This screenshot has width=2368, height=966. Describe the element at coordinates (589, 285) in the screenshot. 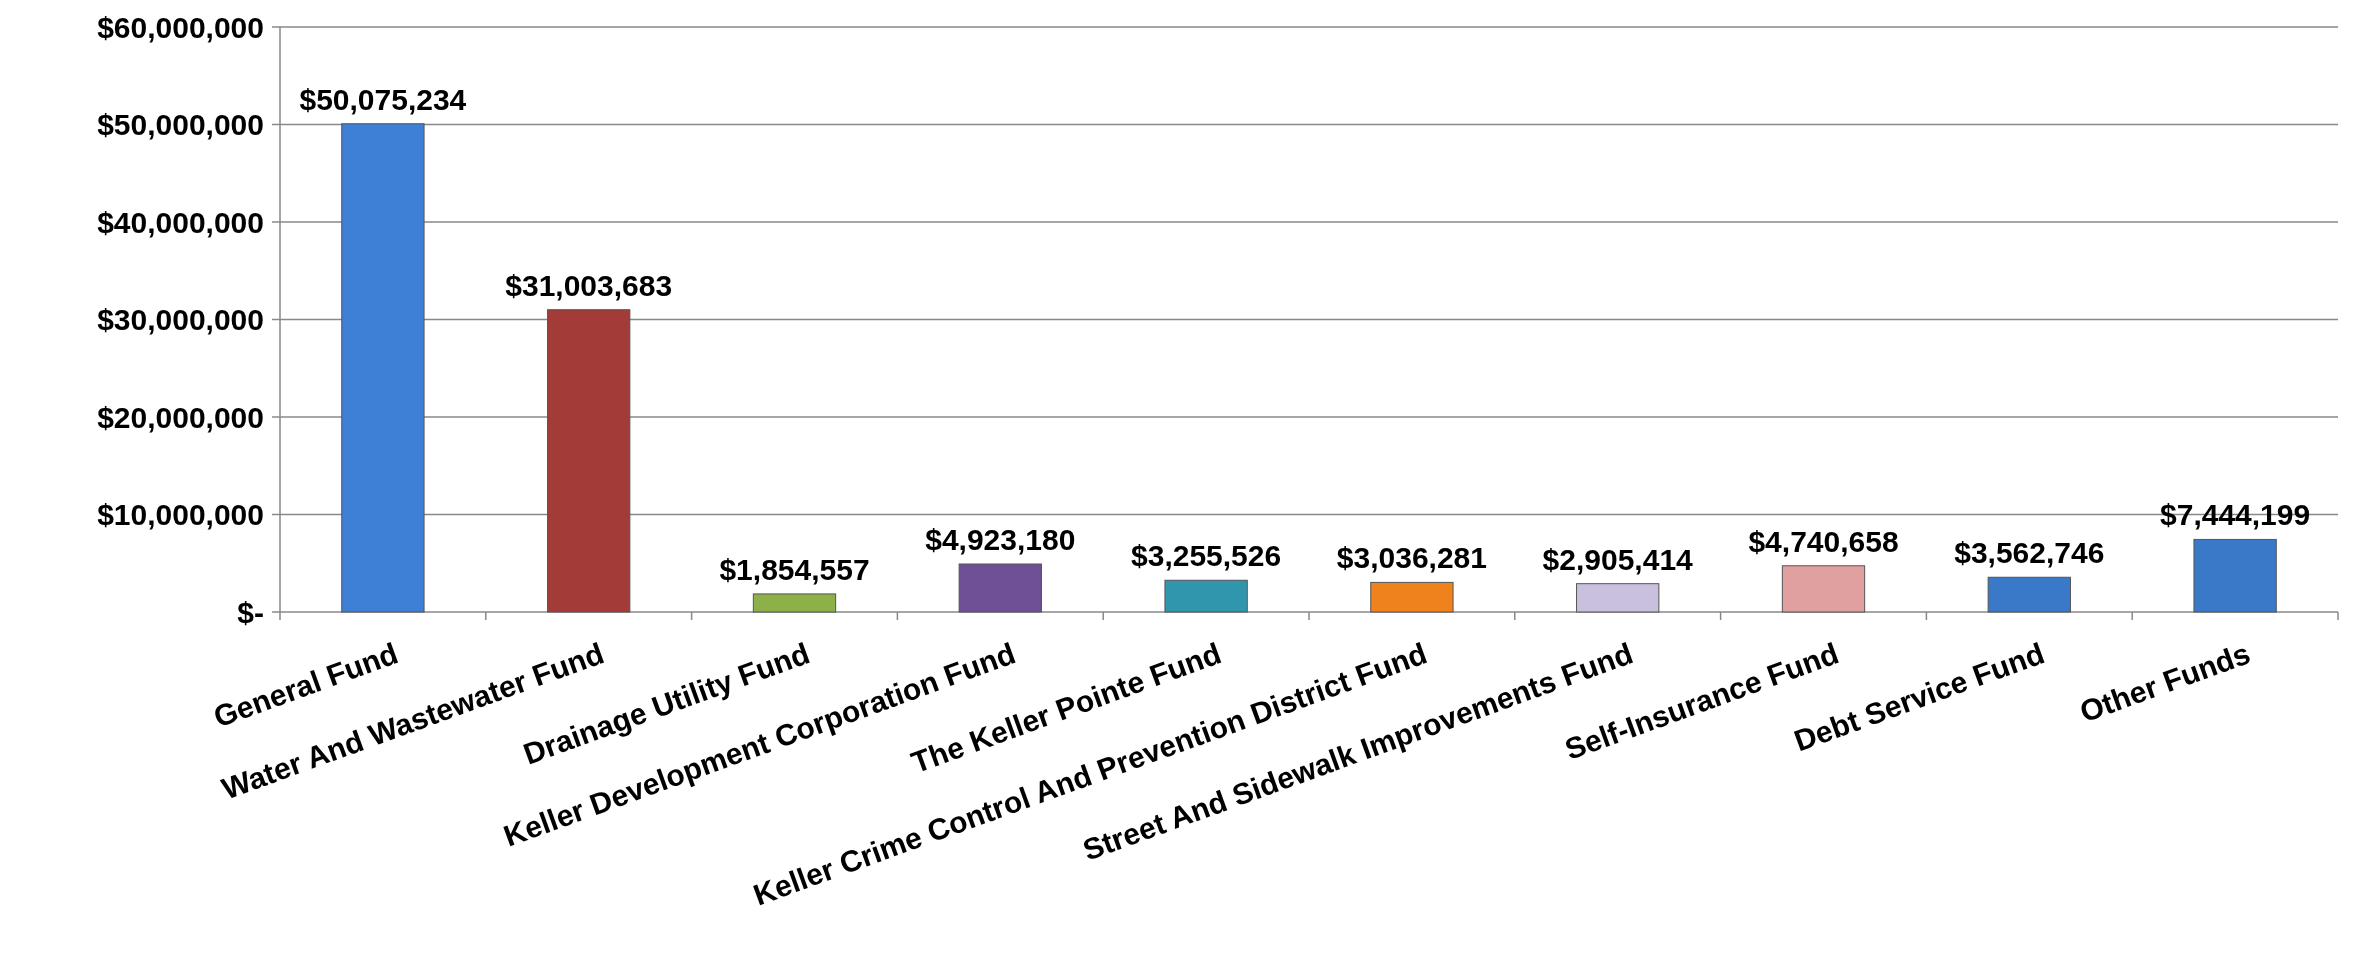

I see `data-label: $31,003,683` at that location.